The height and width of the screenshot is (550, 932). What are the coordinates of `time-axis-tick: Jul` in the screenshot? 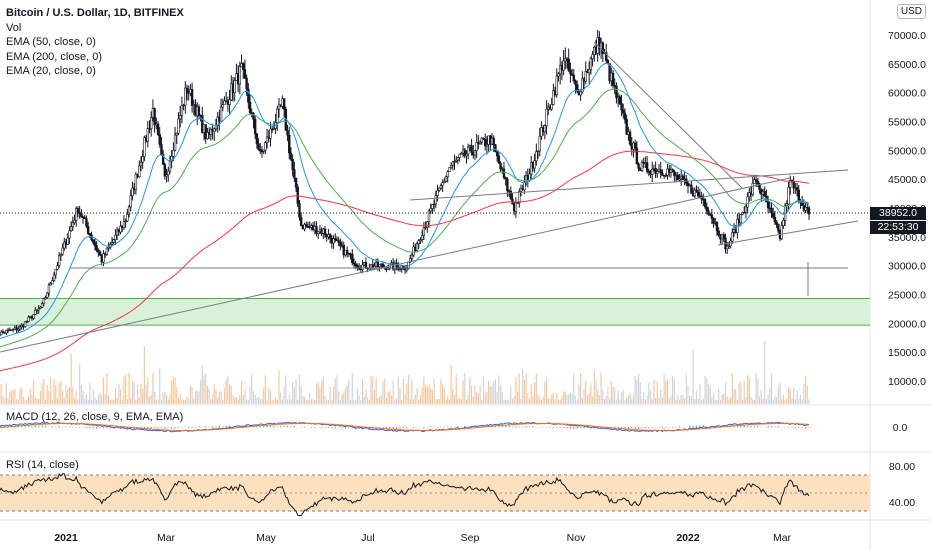 It's located at (367, 538).